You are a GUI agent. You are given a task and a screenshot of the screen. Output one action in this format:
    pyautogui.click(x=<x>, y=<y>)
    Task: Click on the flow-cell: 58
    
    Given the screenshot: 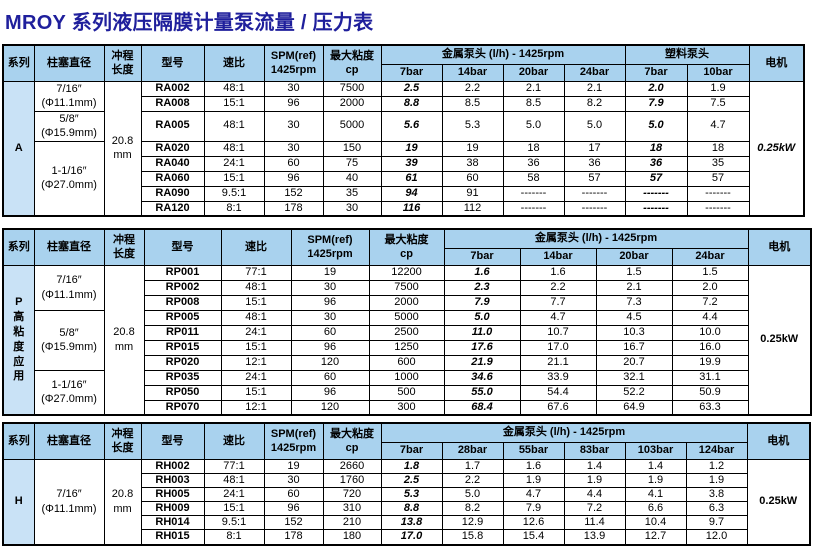 What is the action you would take?
    pyautogui.click(x=533, y=178)
    